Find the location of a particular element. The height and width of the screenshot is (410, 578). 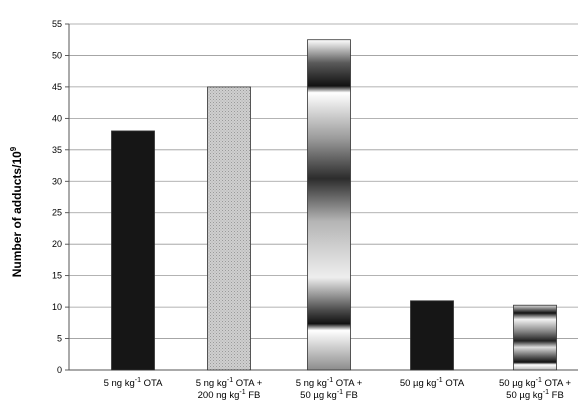

y-tick-label: 30 is located at coordinates (57, 181).